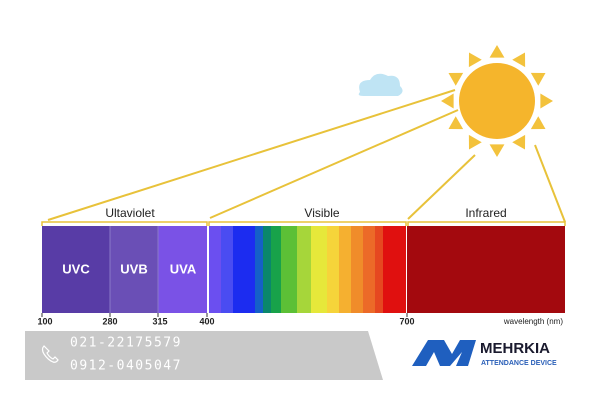 Image resolution: width=600 pixels, height=400 pixels. I want to click on uvb-band, so click(134, 269).